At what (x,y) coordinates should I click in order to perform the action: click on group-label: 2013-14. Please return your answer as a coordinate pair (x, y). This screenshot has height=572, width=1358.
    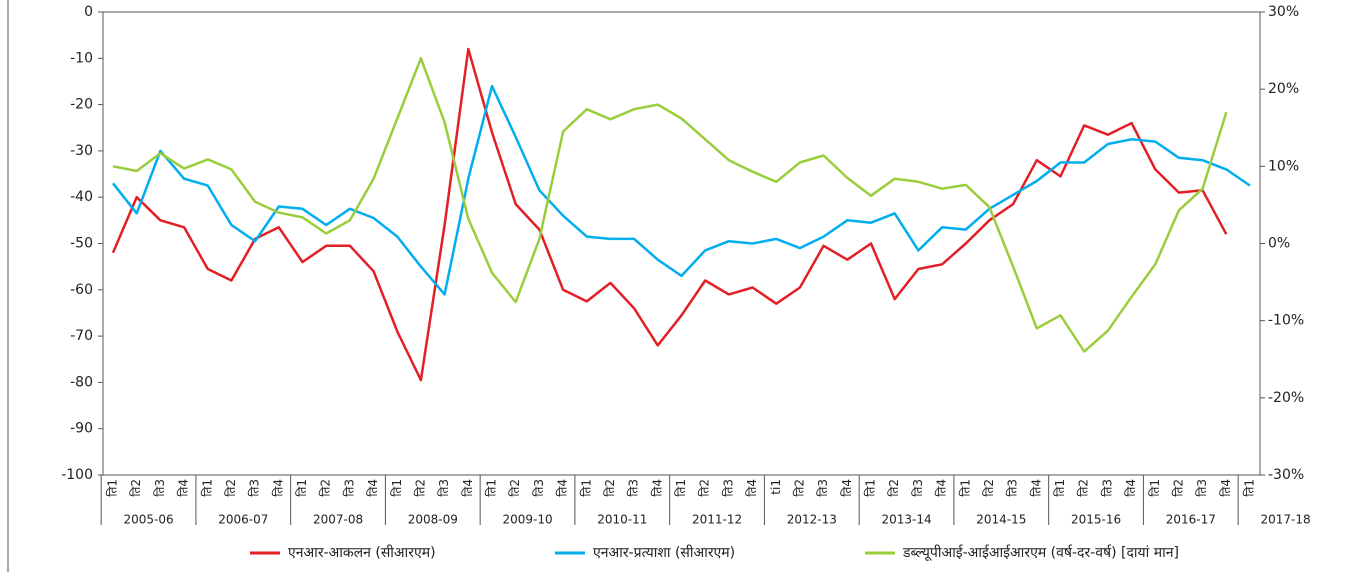
    Looking at the image, I should click on (906, 520).